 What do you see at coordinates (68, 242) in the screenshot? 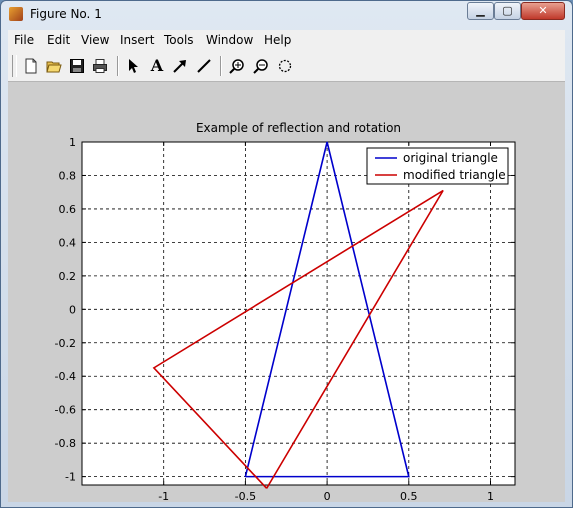
I see `y-tick-label: 0.4` at bounding box center [68, 242].